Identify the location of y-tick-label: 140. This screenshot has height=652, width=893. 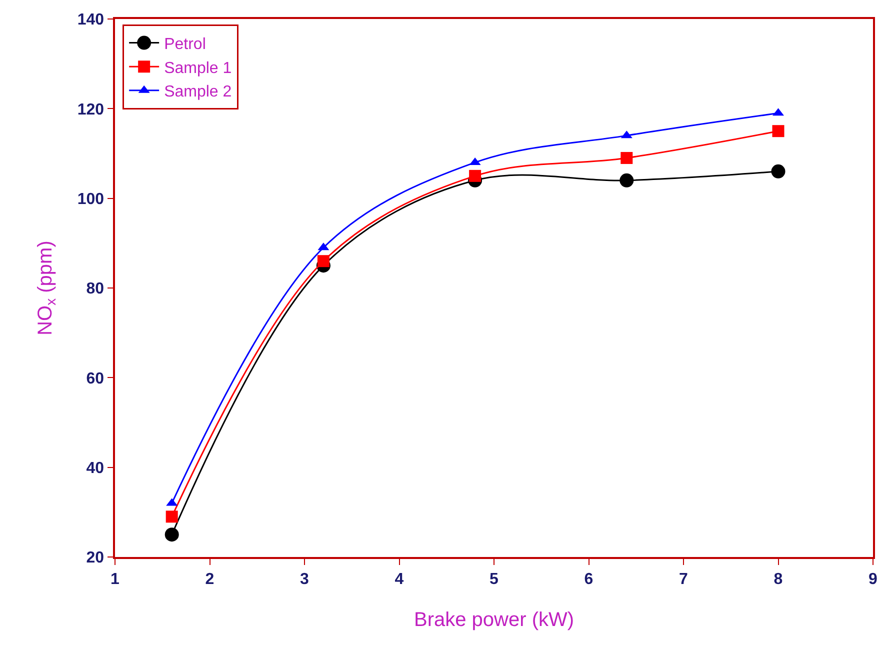
(90, 20).